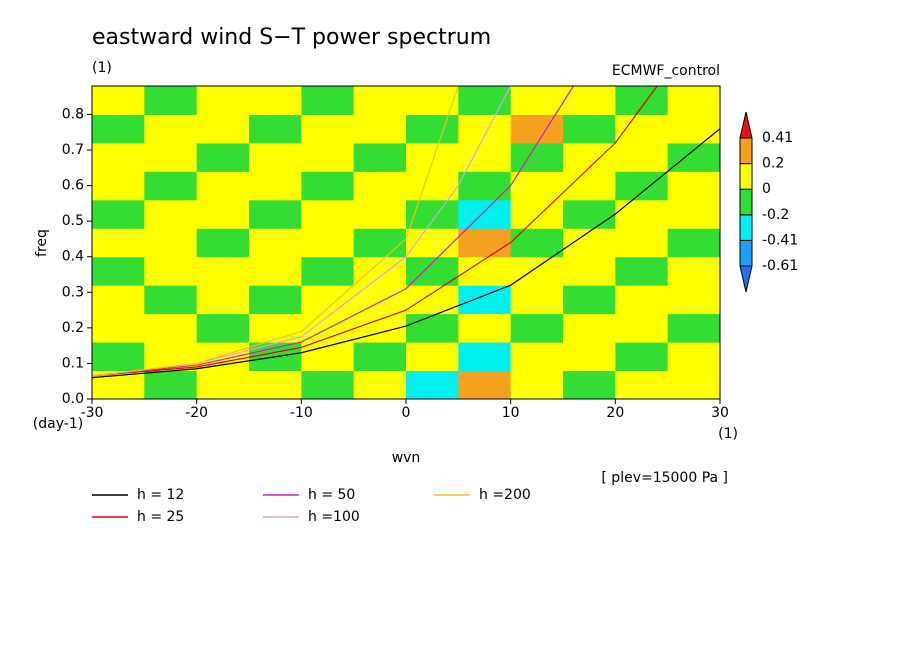 The height and width of the screenshot is (654, 904). I want to click on legend-label: h = 50, so click(331, 495).